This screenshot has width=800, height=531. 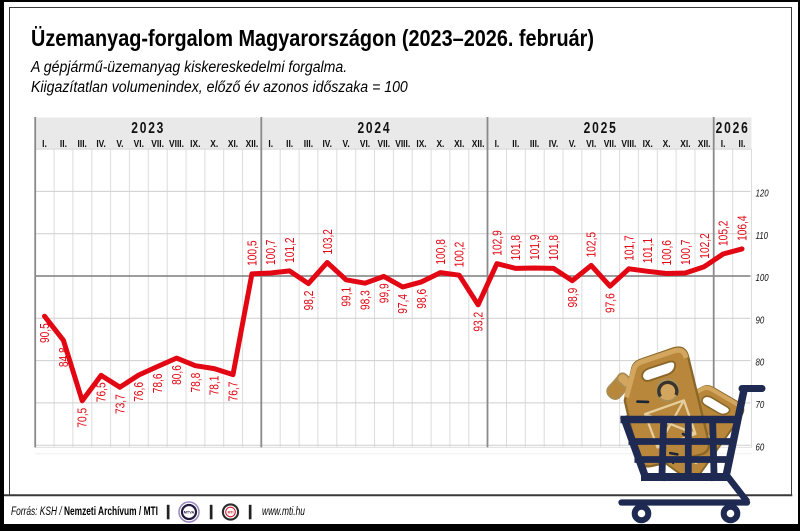 I want to click on svg-text: 100,5, so click(x=253, y=252).